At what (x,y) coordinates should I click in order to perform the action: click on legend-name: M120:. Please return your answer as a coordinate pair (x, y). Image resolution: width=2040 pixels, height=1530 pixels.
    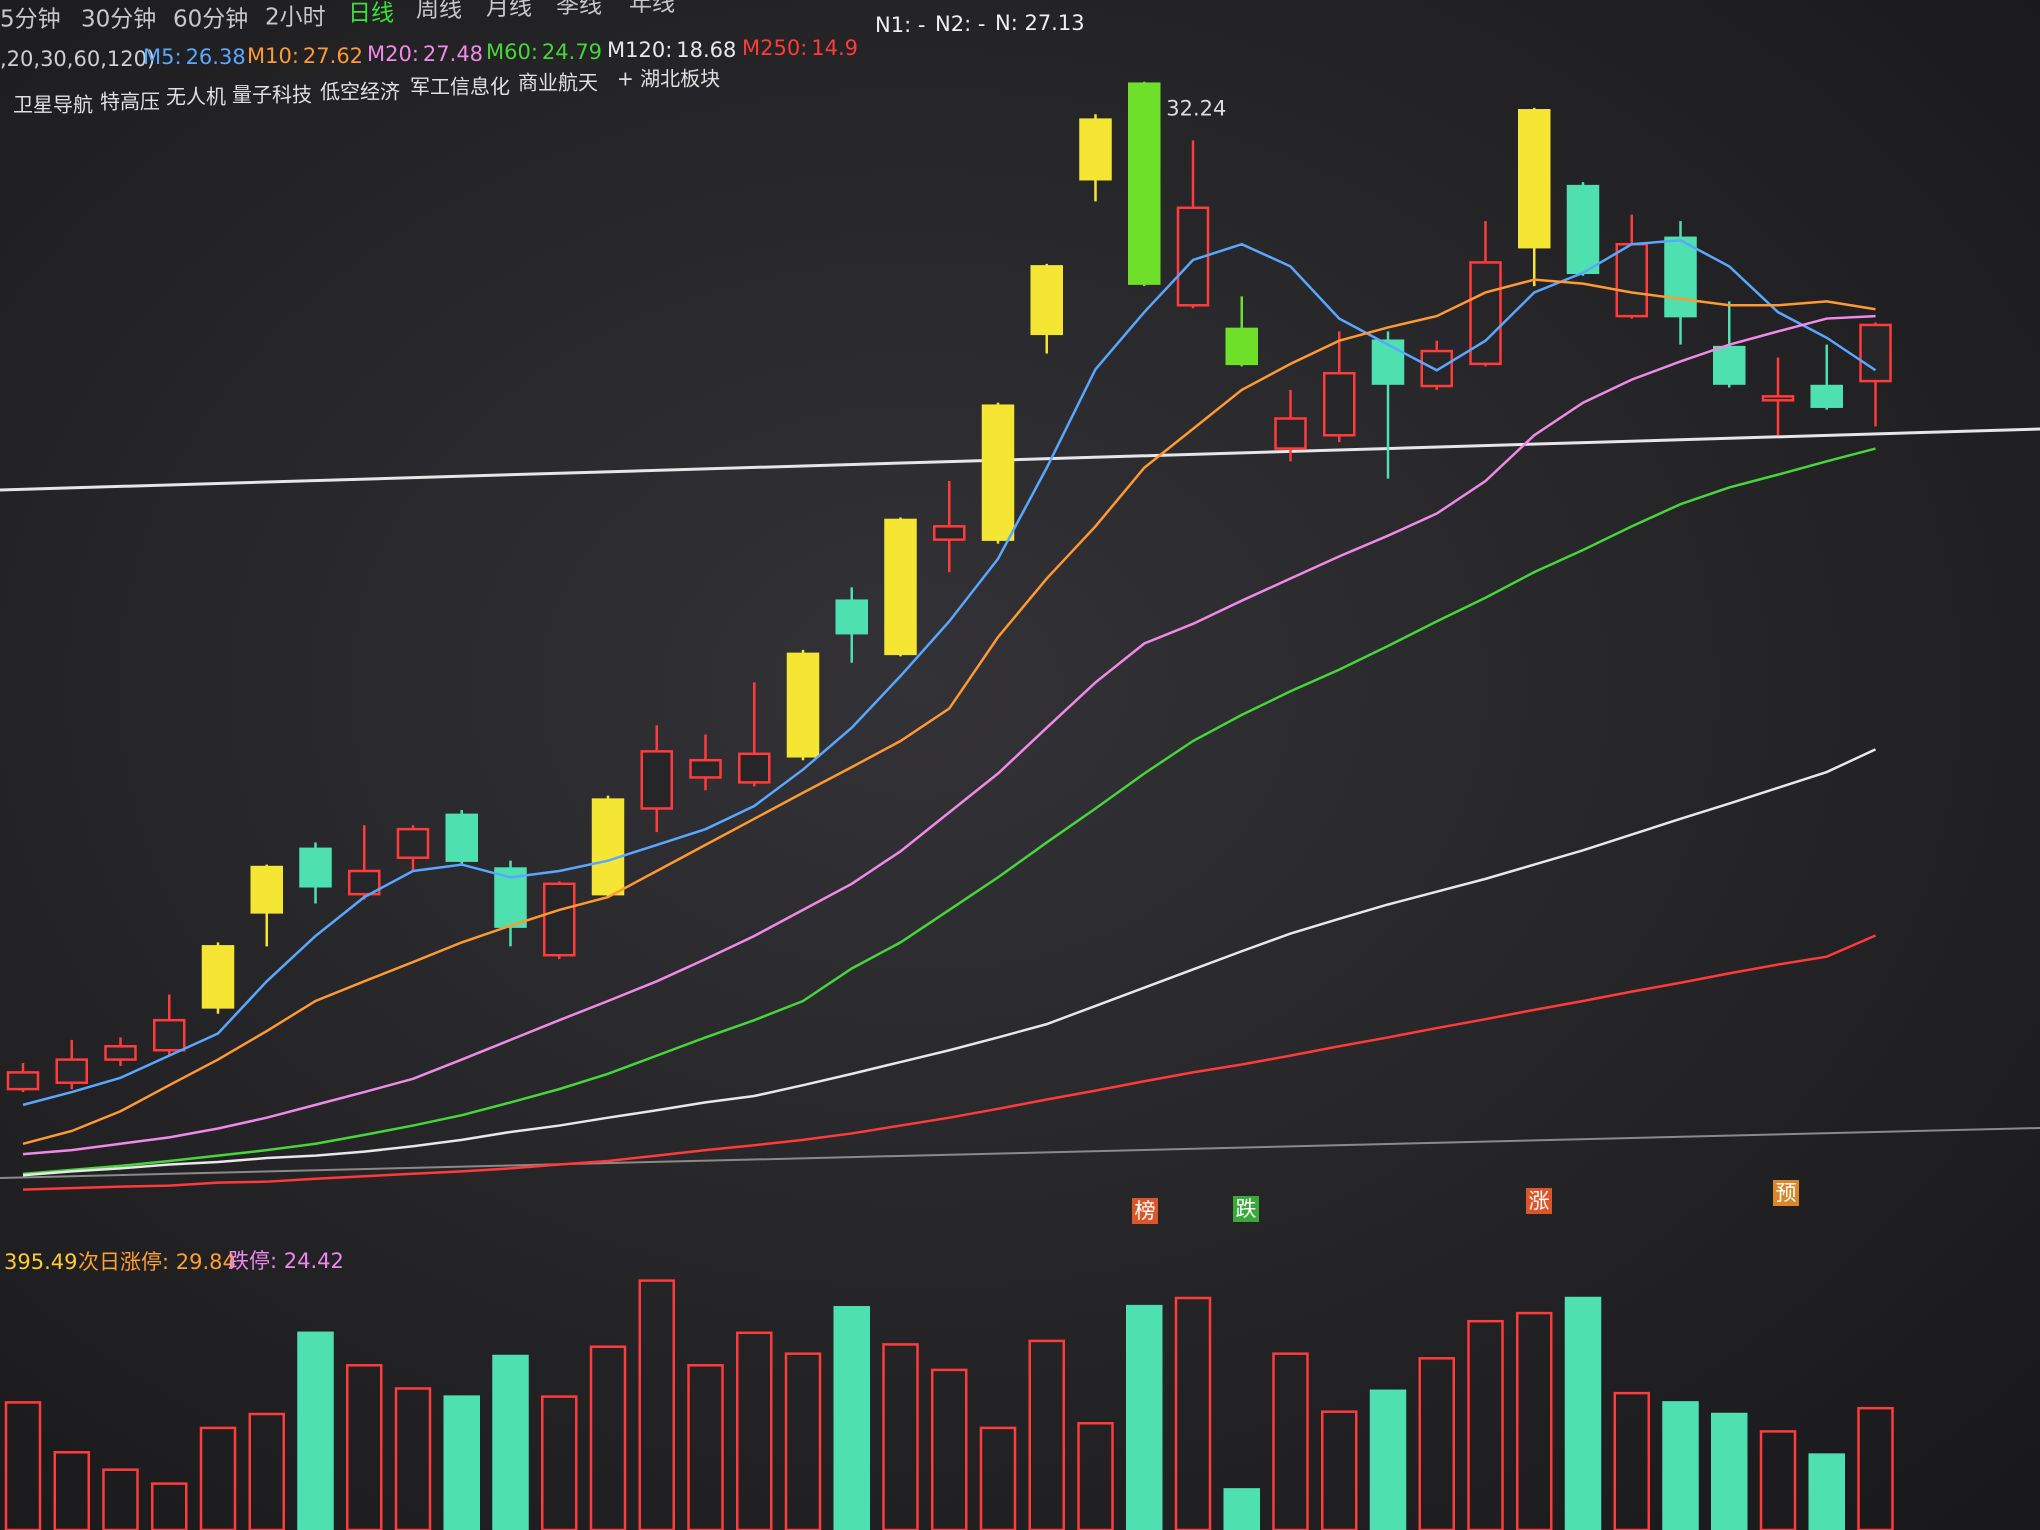
    Looking at the image, I should click on (639, 50).